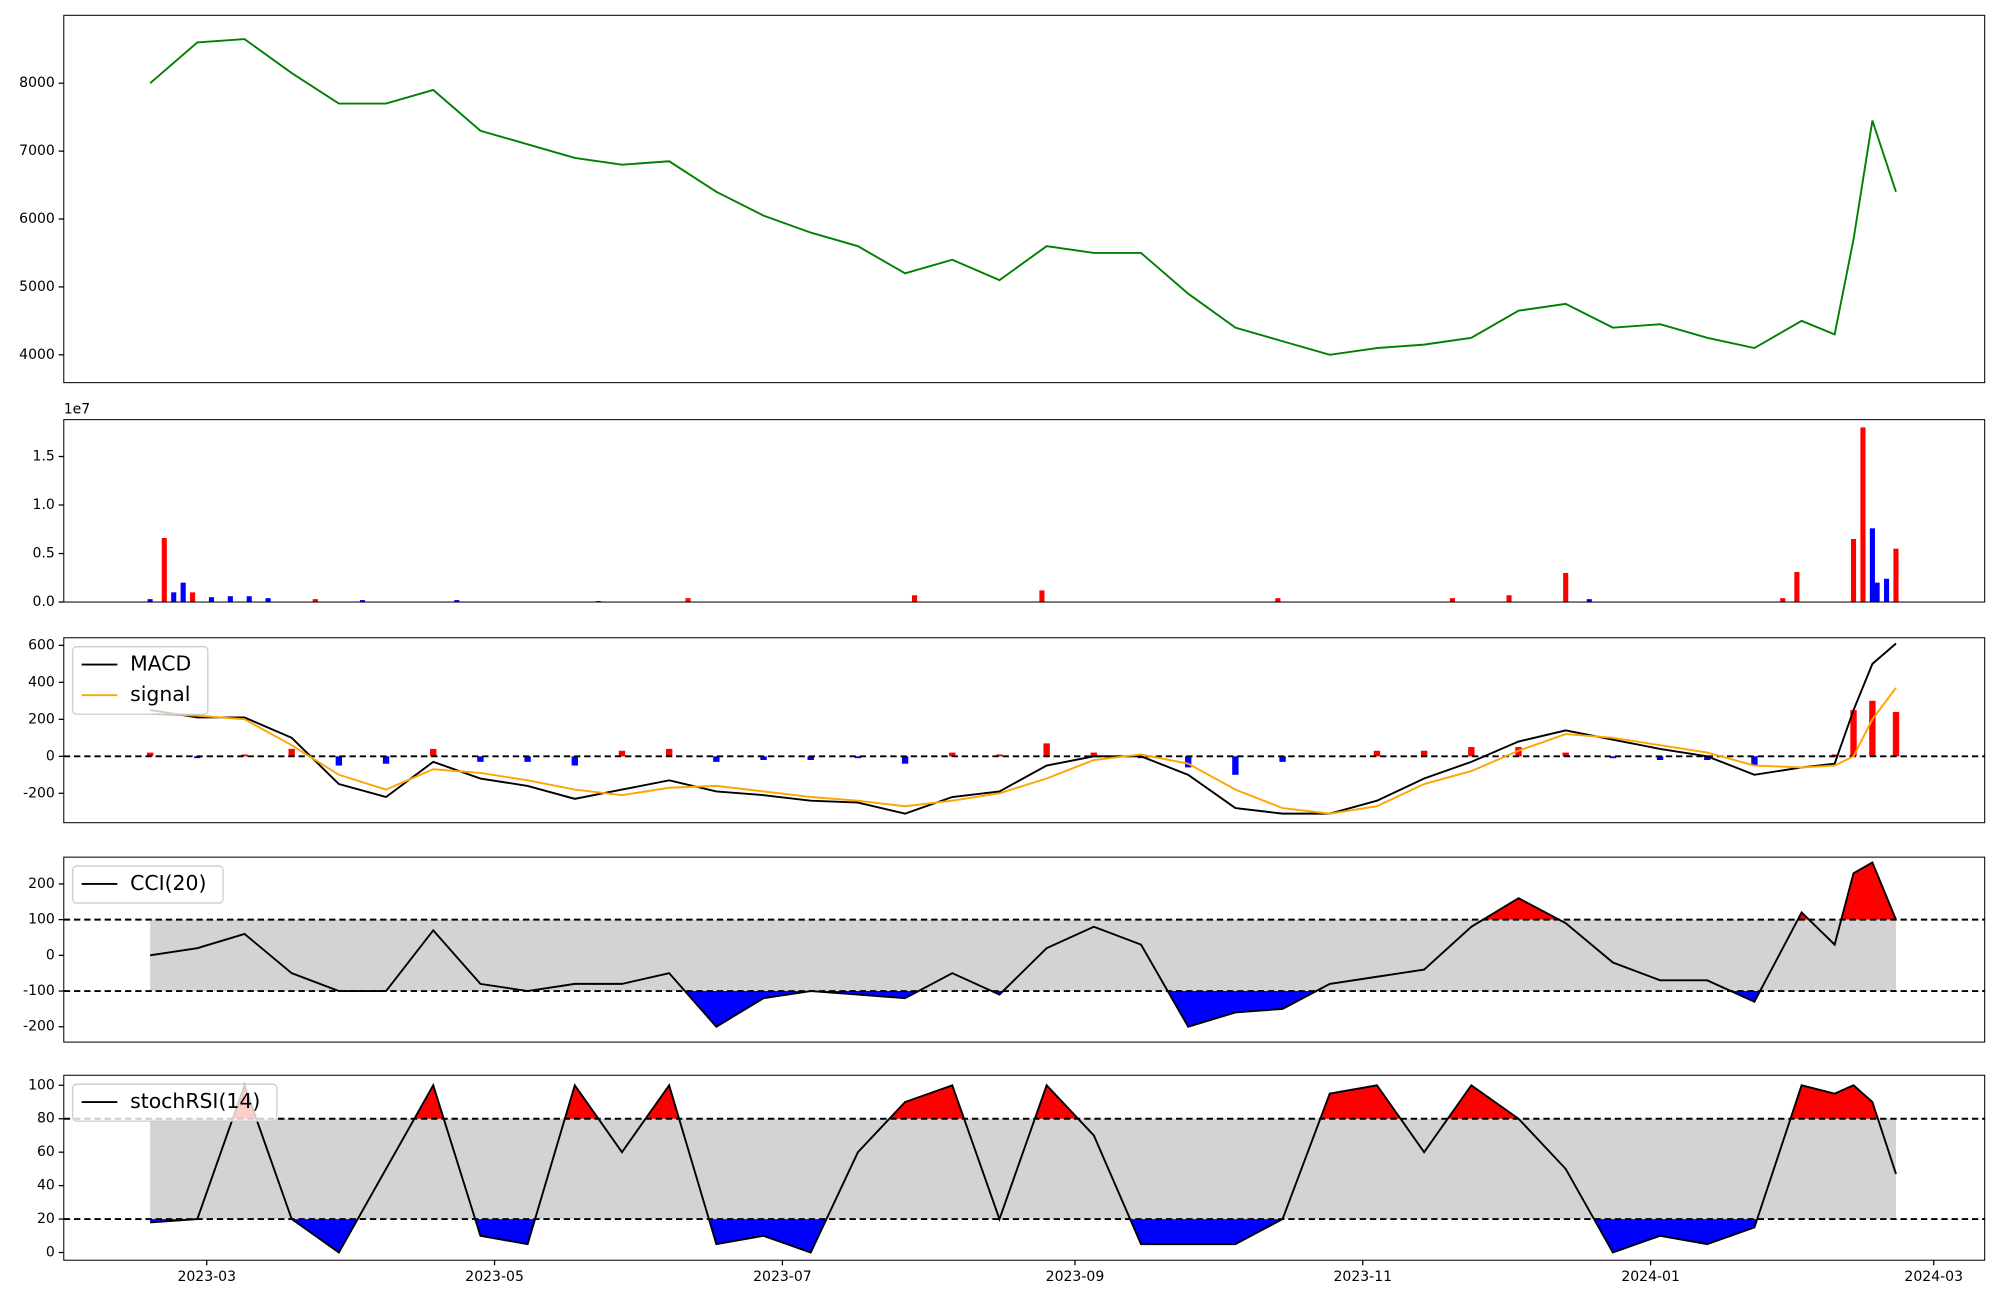  I want to click on y-tick-label: 1.0, so click(44, 505).